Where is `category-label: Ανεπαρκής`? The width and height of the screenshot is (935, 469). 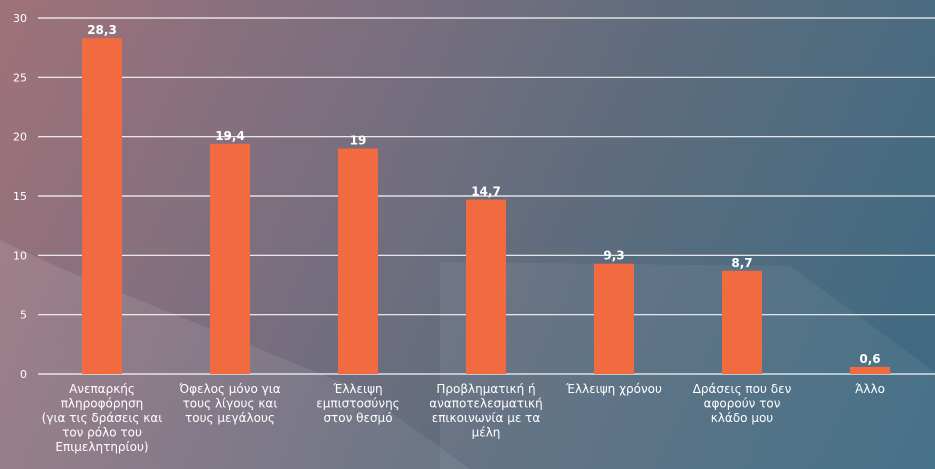
category-label: Ανεπαρκής is located at coordinates (102, 389).